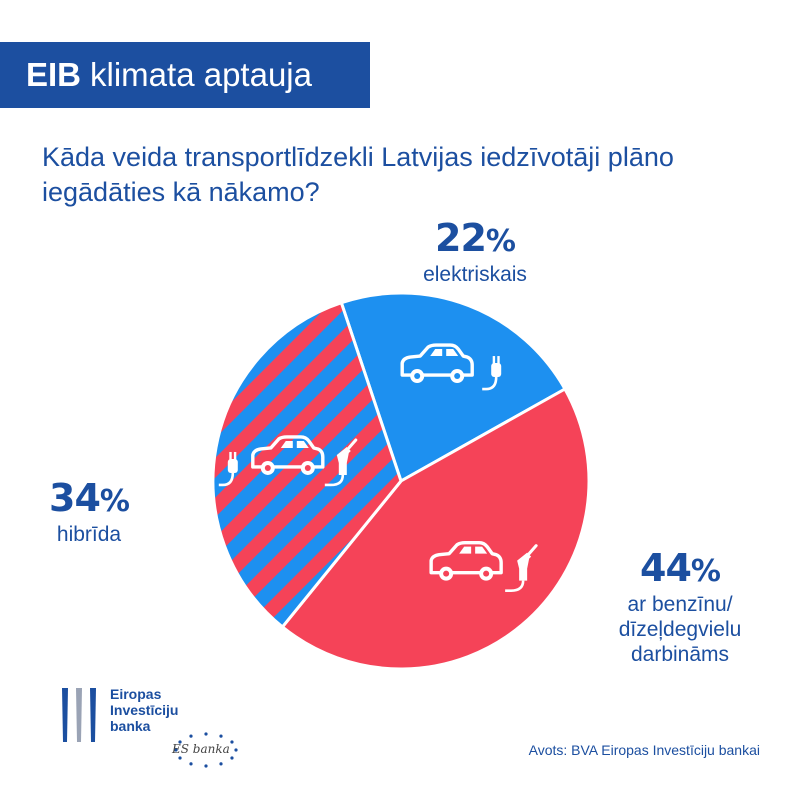 The width and height of the screenshot is (800, 800). I want to click on pct-sign-fuel: %, so click(705, 571).